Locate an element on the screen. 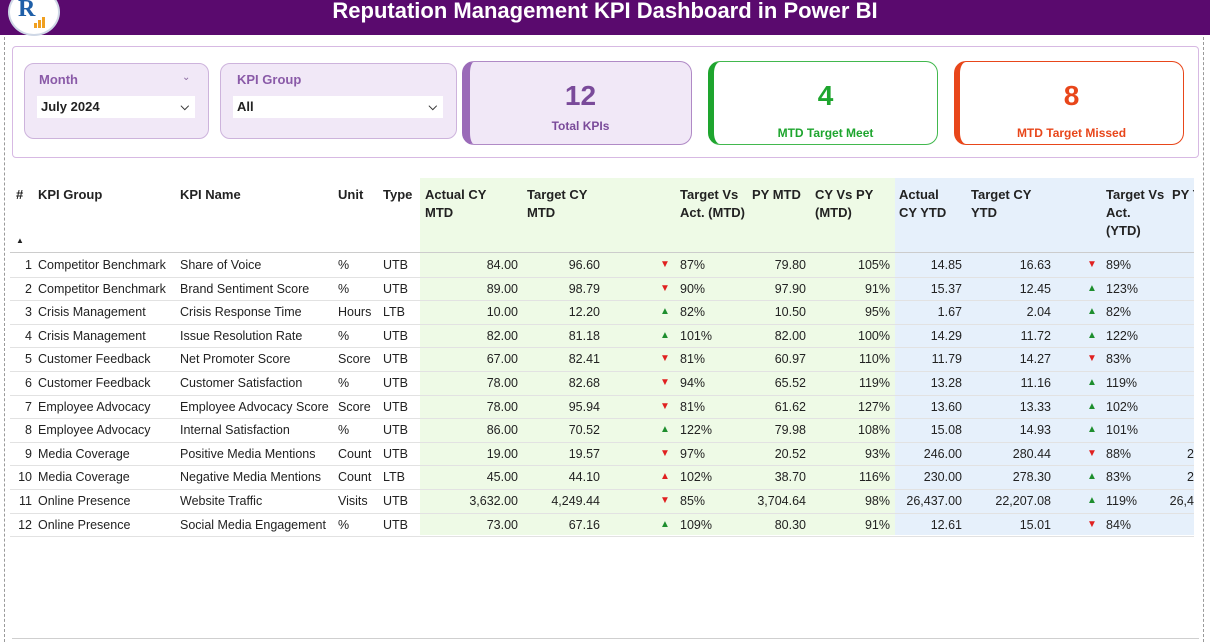  cell-actual-ytd: 12.61 is located at coordinates (946, 524).